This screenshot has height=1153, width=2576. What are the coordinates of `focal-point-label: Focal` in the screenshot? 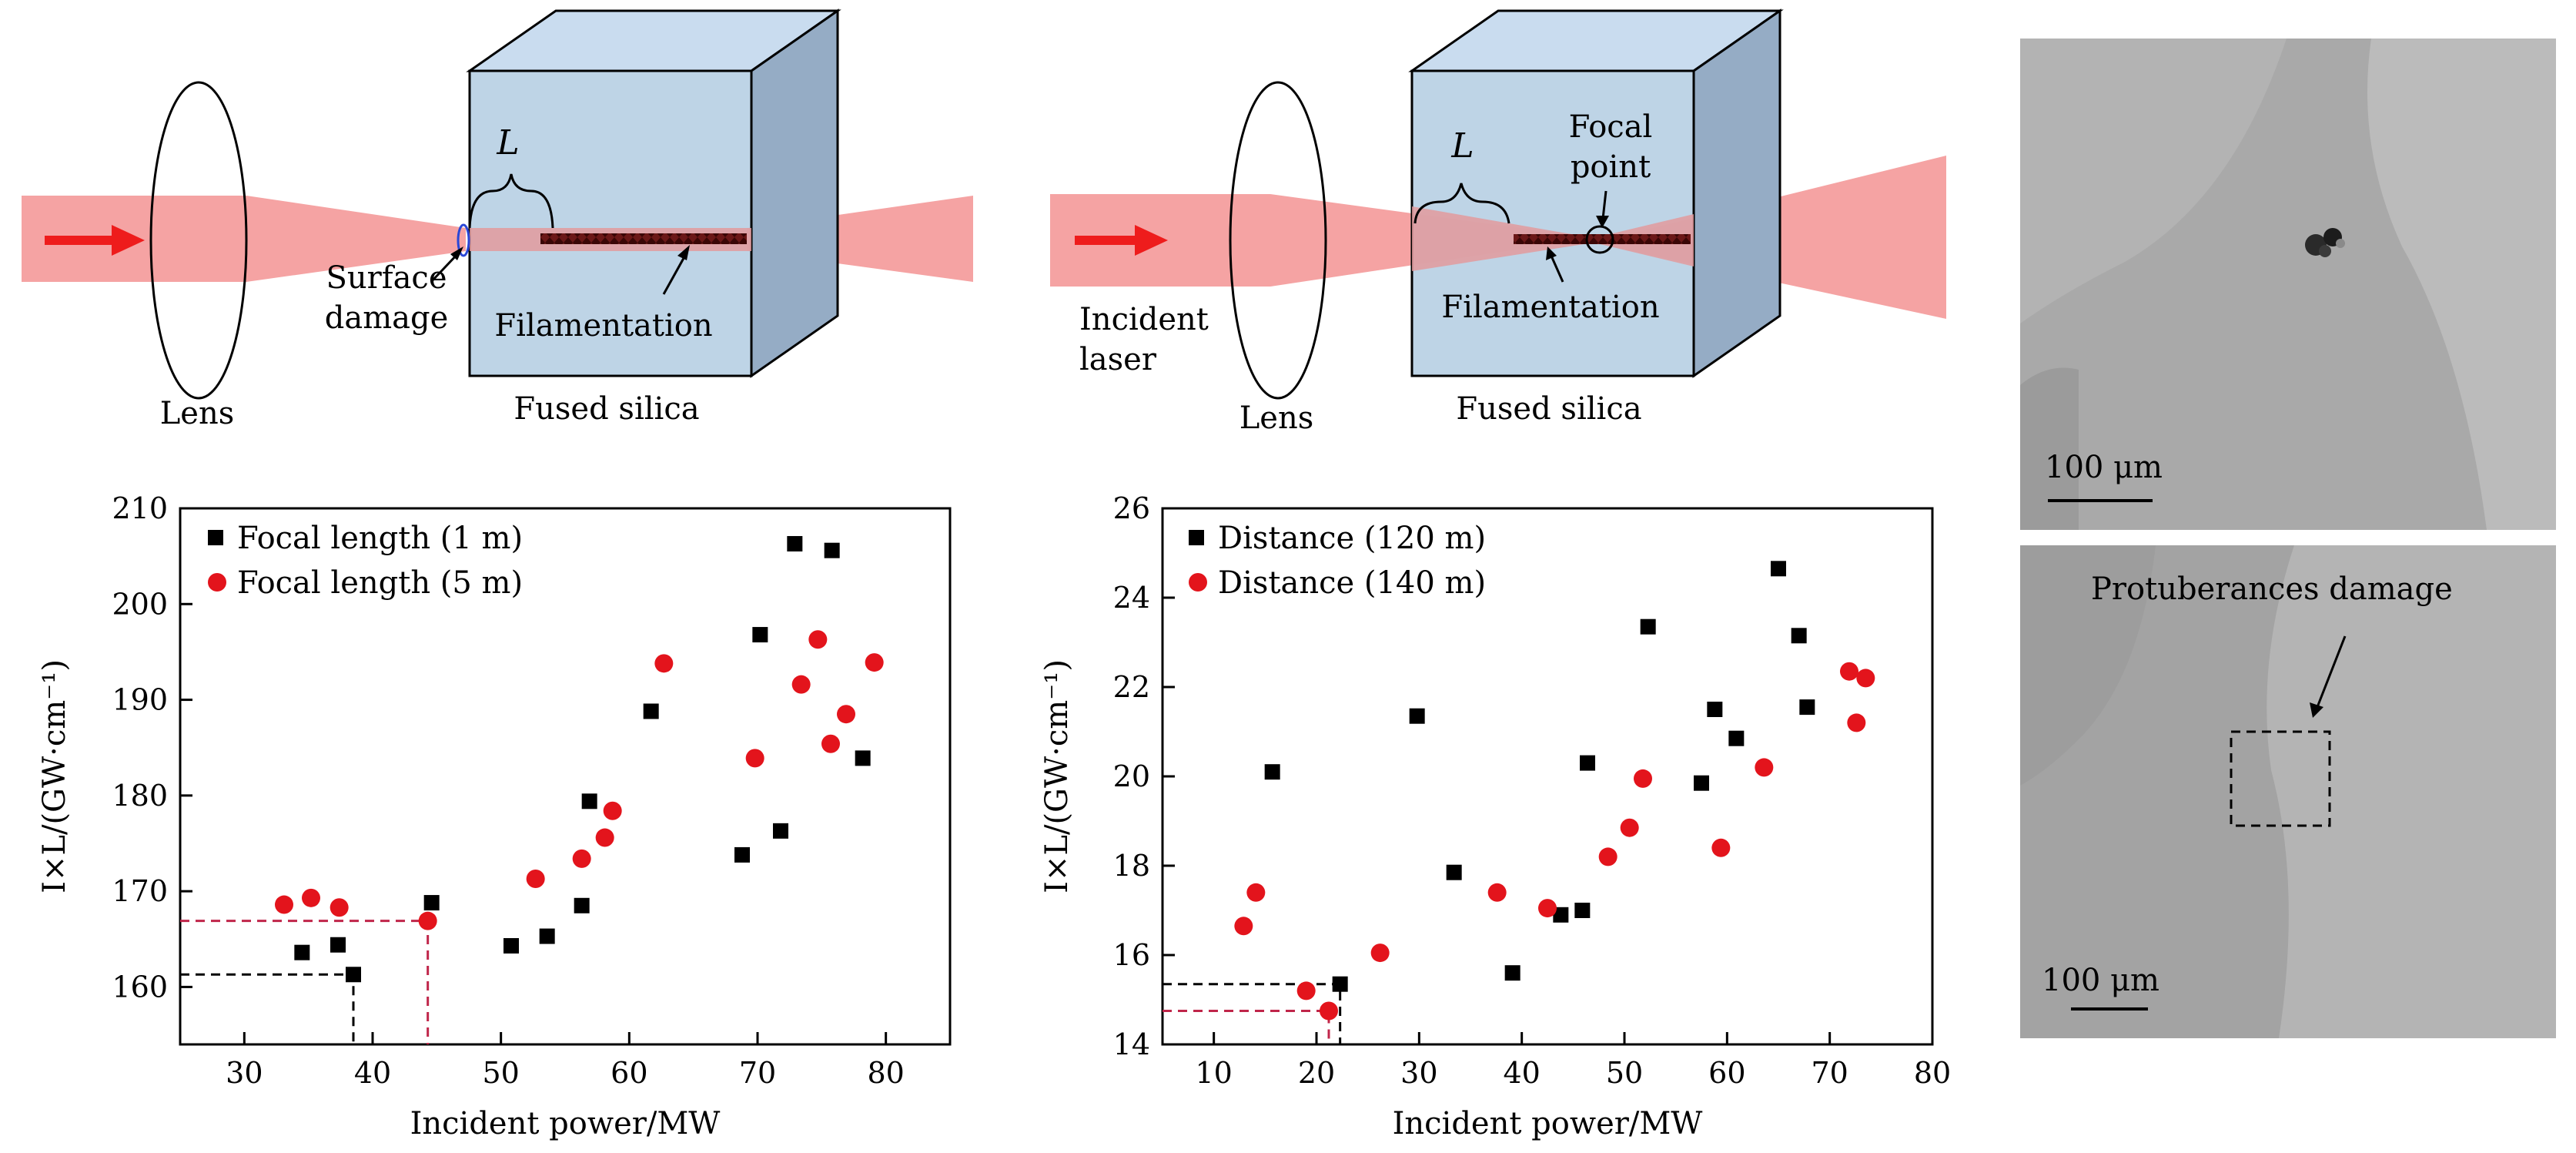 It's located at (1611, 127).